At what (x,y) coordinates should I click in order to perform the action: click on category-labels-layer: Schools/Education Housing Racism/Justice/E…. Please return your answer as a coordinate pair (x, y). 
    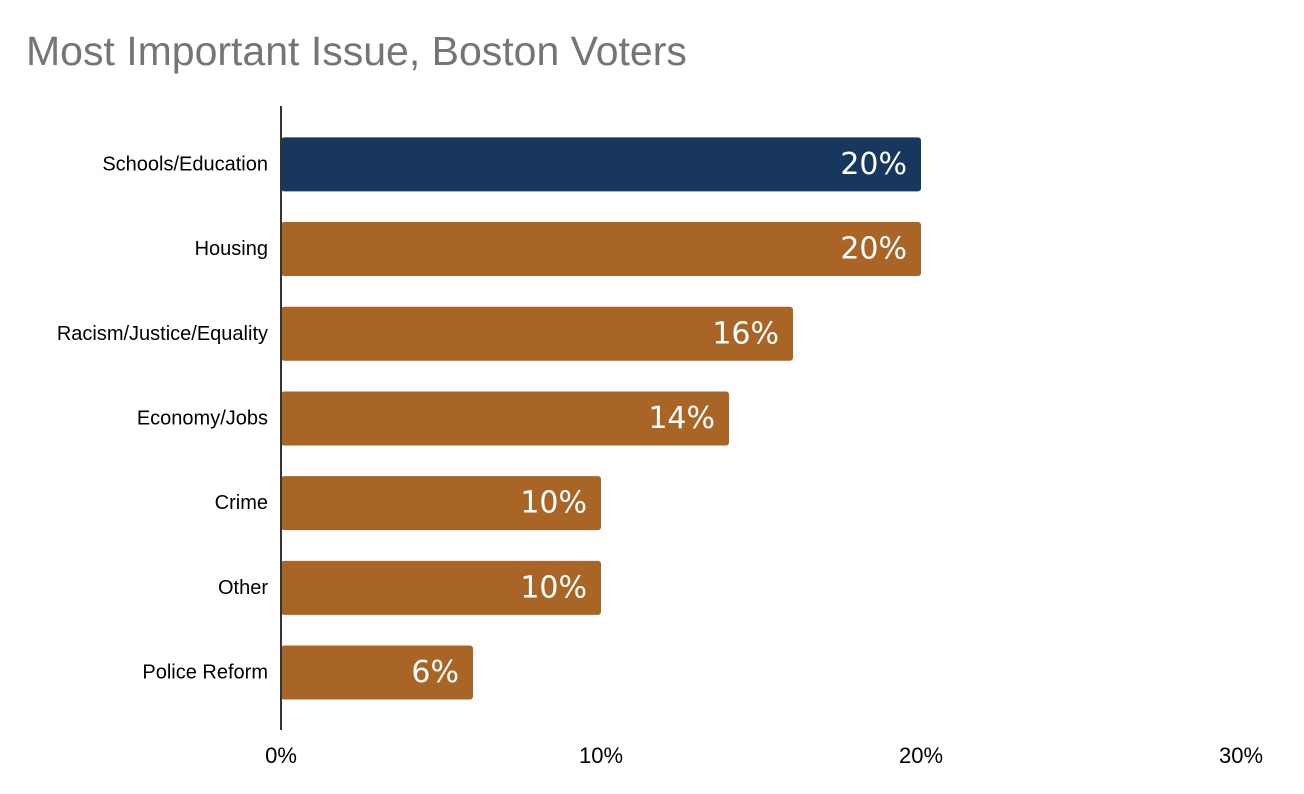
    Looking at the image, I should click on (163, 418).